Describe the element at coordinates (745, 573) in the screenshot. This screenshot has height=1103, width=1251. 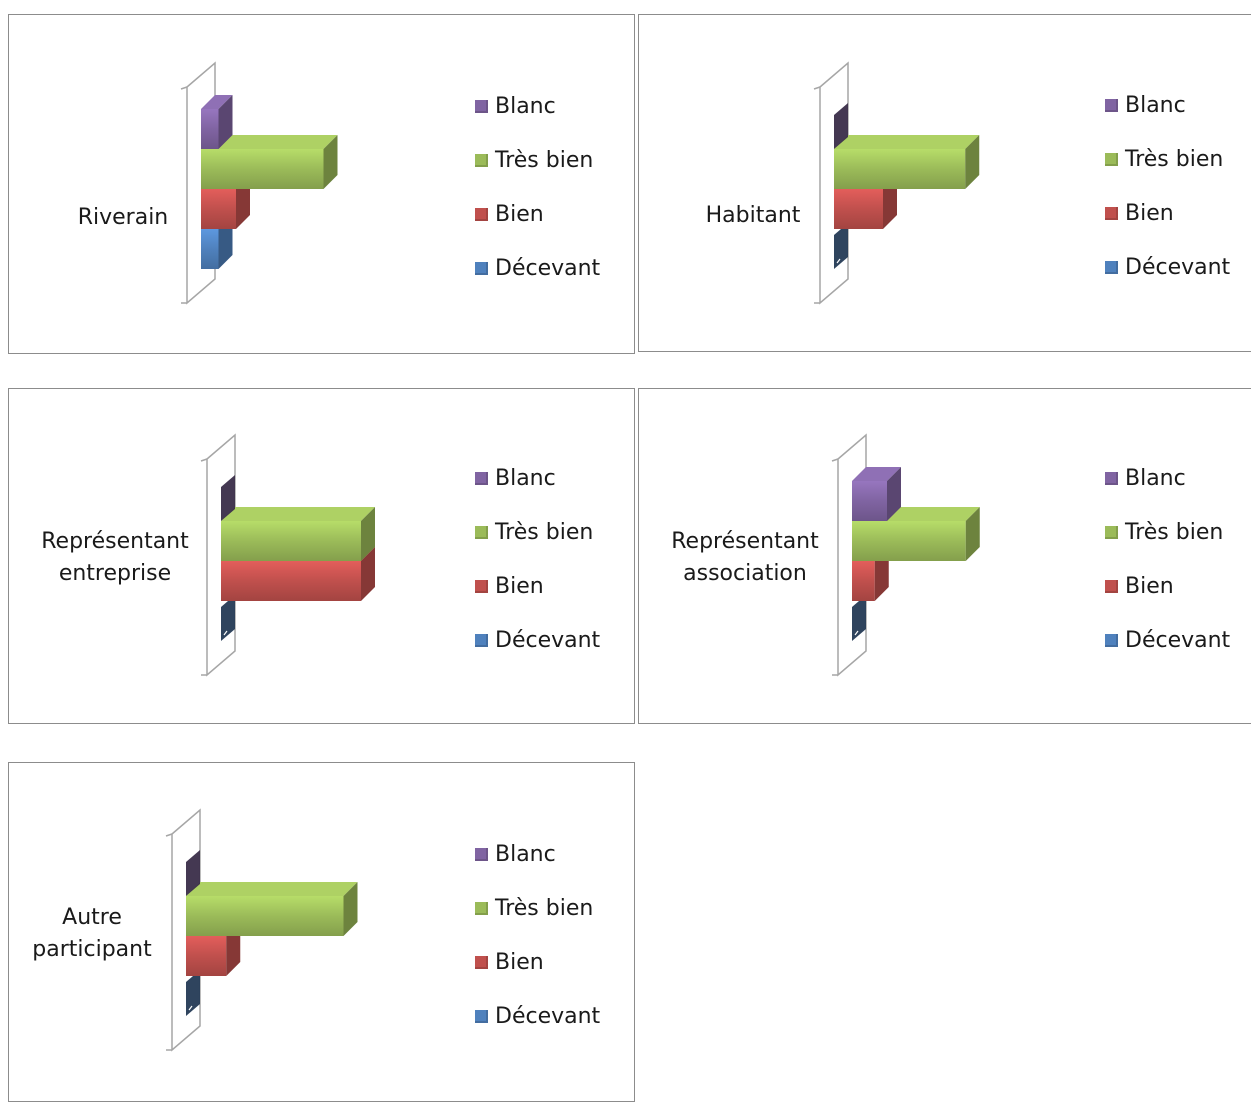
I see `category-label-line: association` at that location.